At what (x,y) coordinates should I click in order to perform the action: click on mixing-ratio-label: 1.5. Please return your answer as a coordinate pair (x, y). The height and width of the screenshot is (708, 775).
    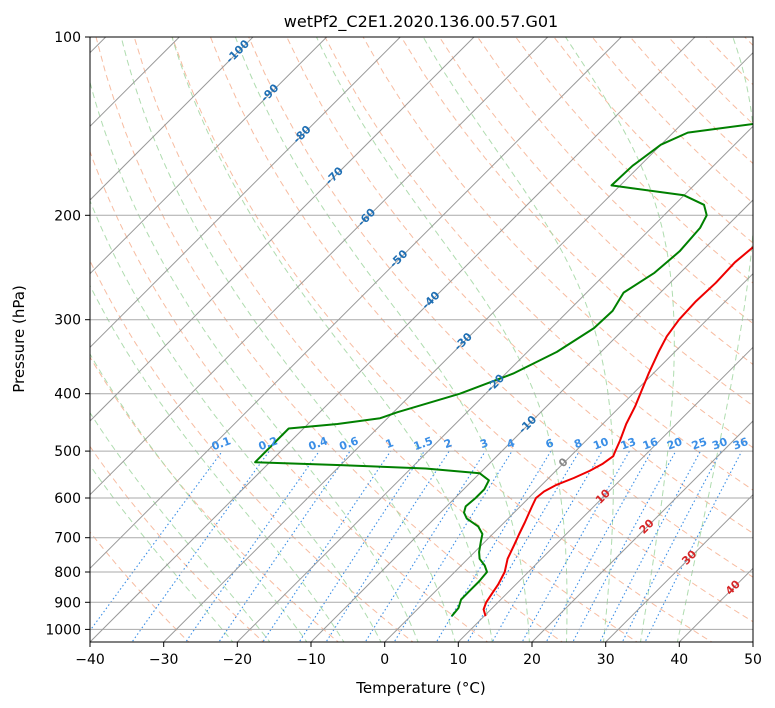
    Looking at the image, I should click on (423, 443).